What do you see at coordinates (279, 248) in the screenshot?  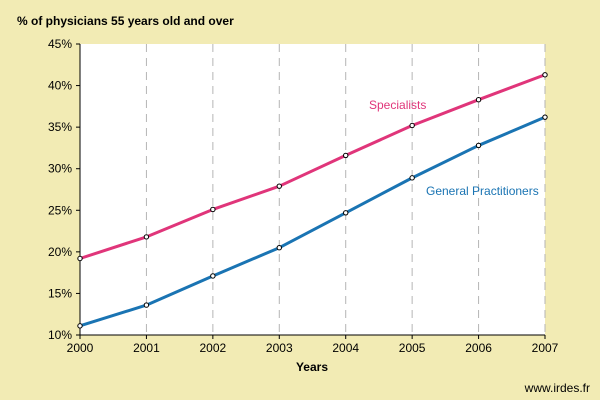 I see `data-point-general-practitioners-2003` at bounding box center [279, 248].